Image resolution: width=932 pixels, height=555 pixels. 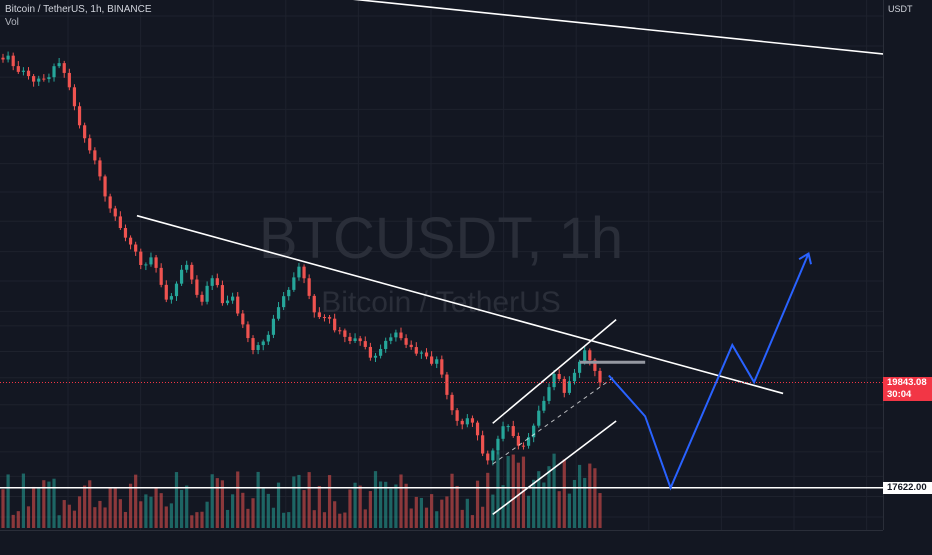 I want to click on watermark-symbol: BTCUSDT, 1h, so click(x=441, y=238).